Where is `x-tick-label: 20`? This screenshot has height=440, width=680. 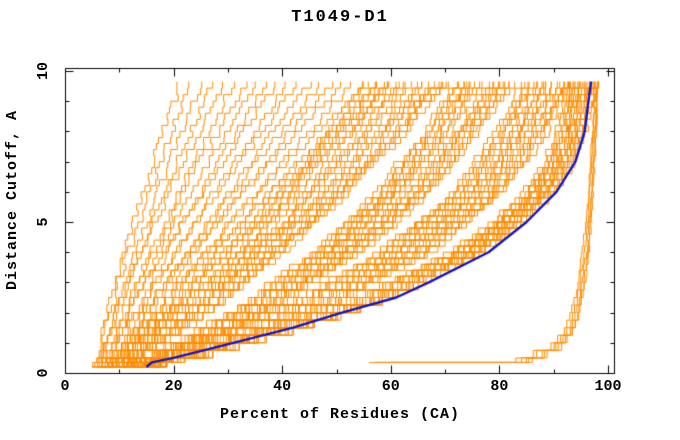
x-tick-label: 20 is located at coordinates (173, 386).